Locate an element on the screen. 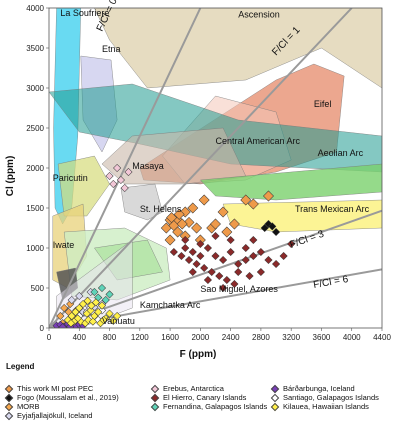 The width and height of the screenshot is (400, 437). field-label-trans-mexican-arc: Trans Mexican Arc is located at coordinates (332, 209).